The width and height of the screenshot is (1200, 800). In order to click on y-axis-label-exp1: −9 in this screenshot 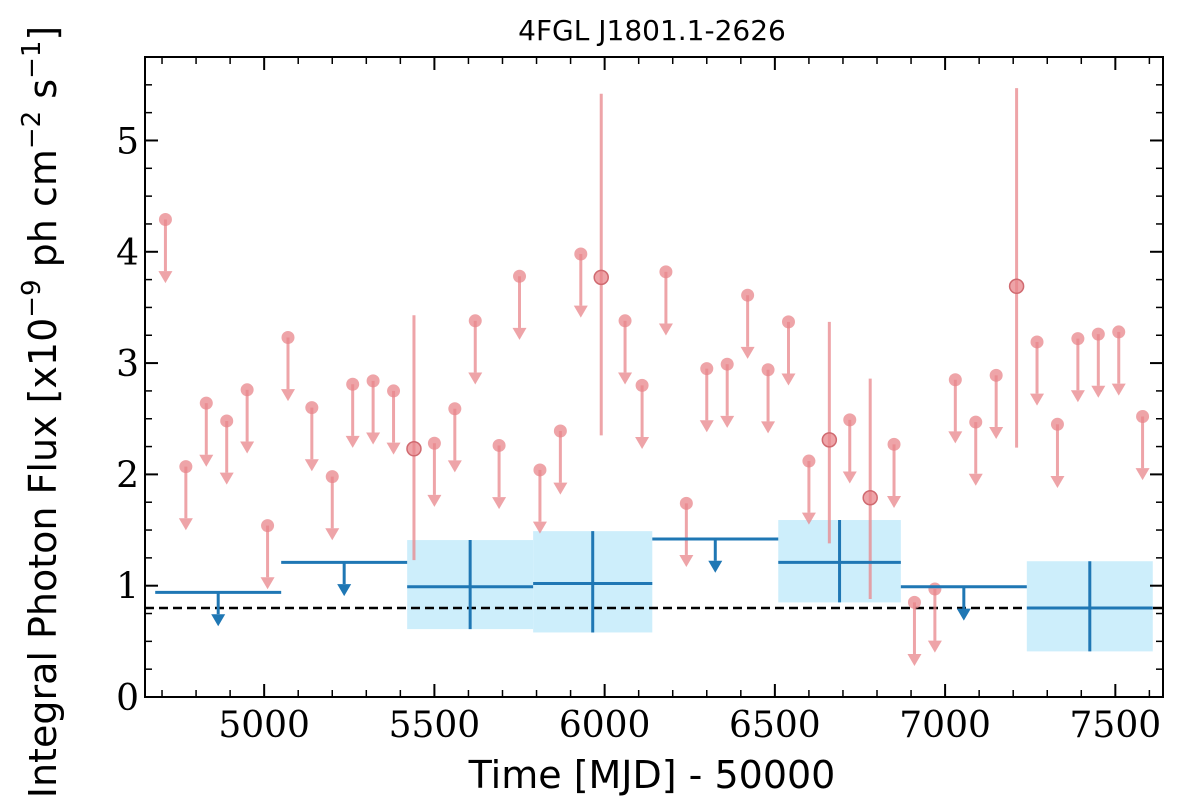, I will do `click(32, 298)`.